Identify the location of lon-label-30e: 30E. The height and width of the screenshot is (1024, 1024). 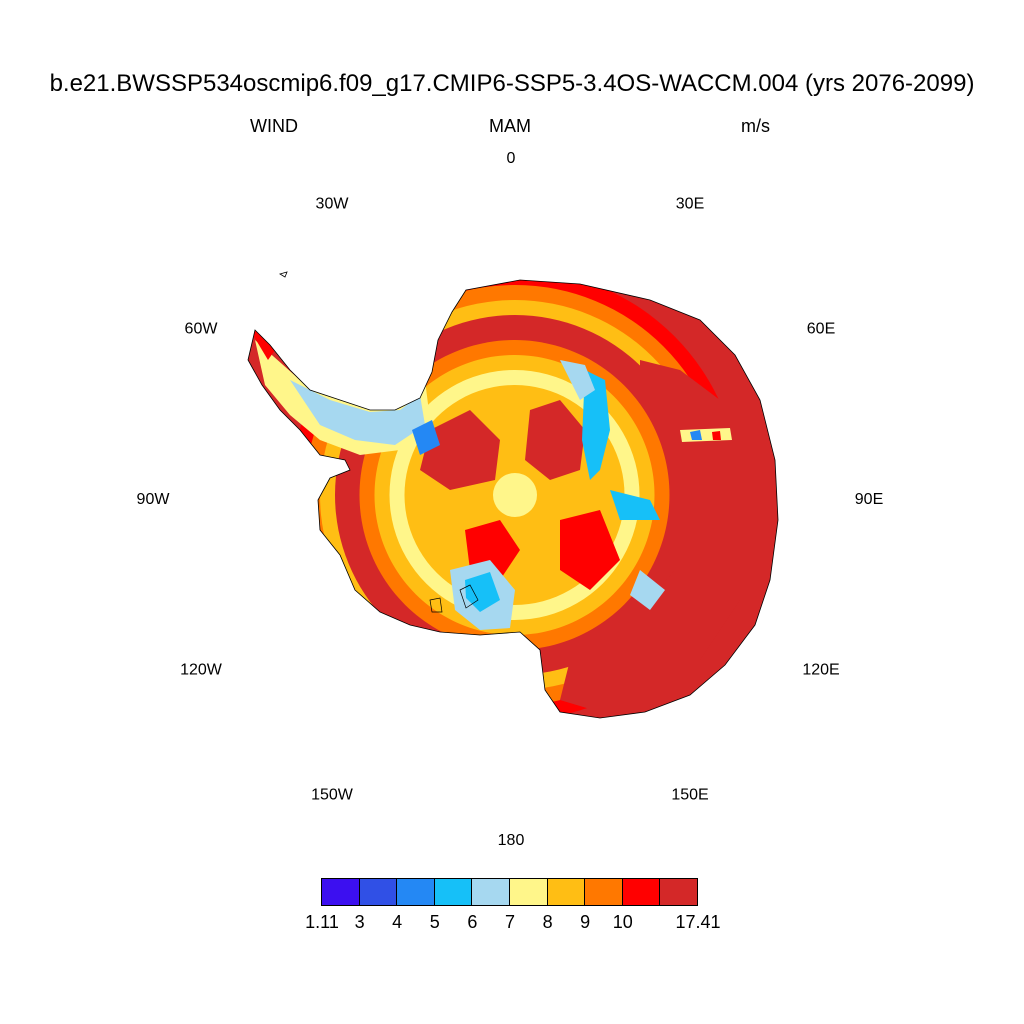
(690, 204).